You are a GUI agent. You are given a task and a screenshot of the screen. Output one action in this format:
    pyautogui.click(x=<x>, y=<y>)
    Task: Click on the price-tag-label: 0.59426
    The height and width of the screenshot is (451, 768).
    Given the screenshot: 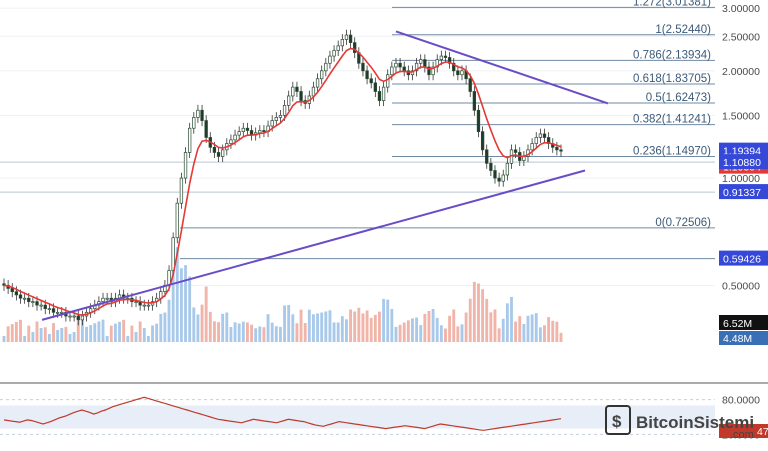 What is the action you would take?
    pyautogui.click(x=742, y=260)
    